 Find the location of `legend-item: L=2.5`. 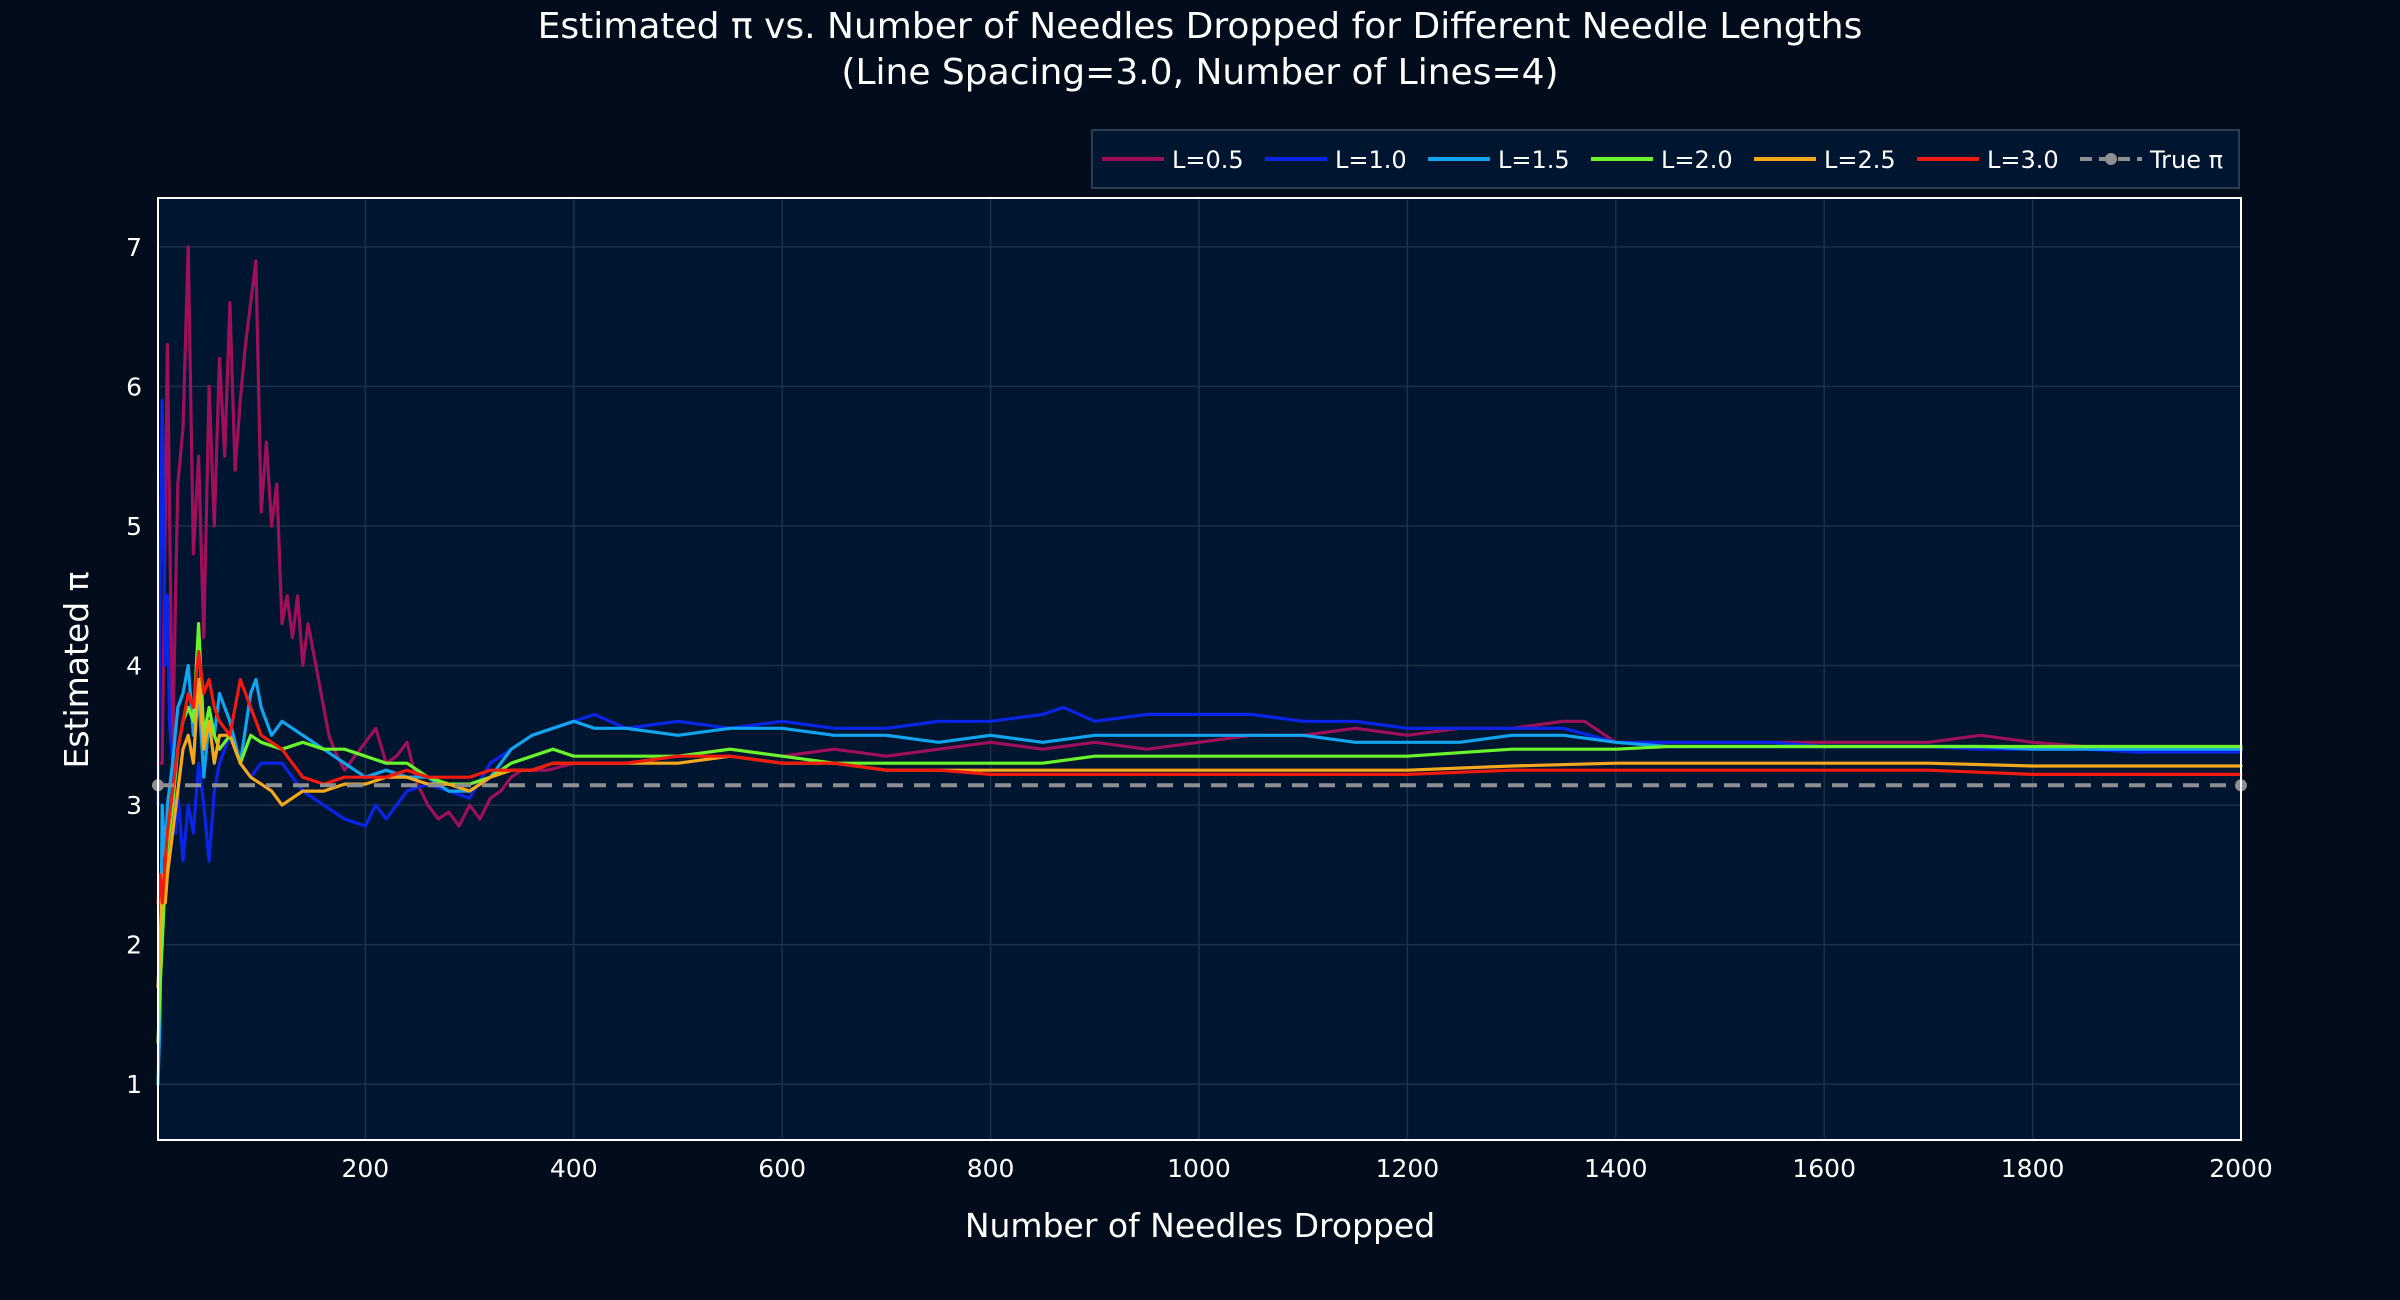

legend-item: L=2.5 is located at coordinates (1825, 160).